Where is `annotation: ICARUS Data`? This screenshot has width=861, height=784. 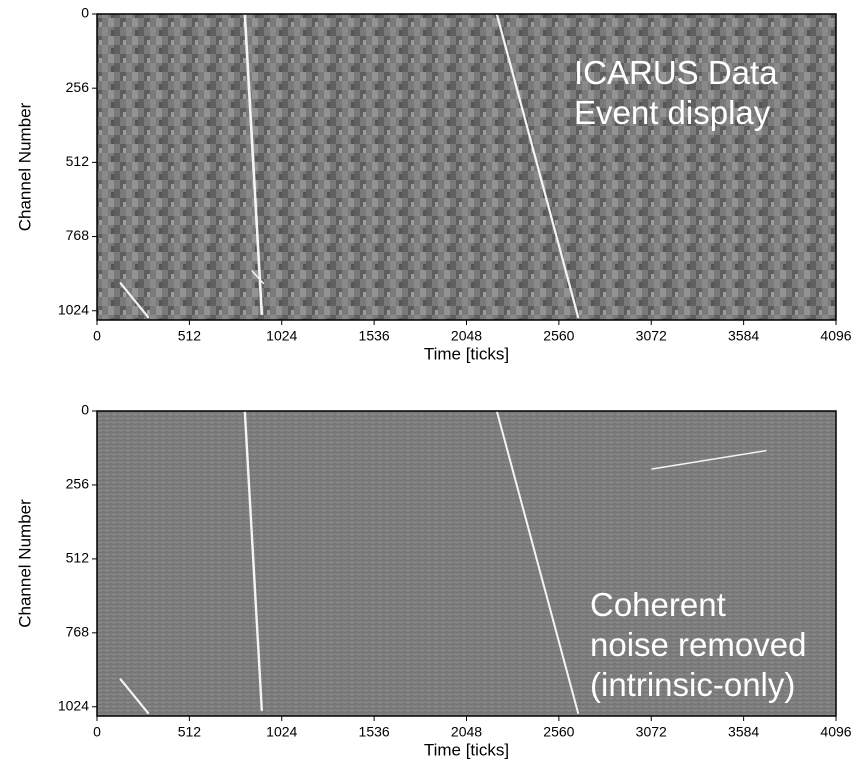 annotation: ICARUS Data is located at coordinates (676, 72).